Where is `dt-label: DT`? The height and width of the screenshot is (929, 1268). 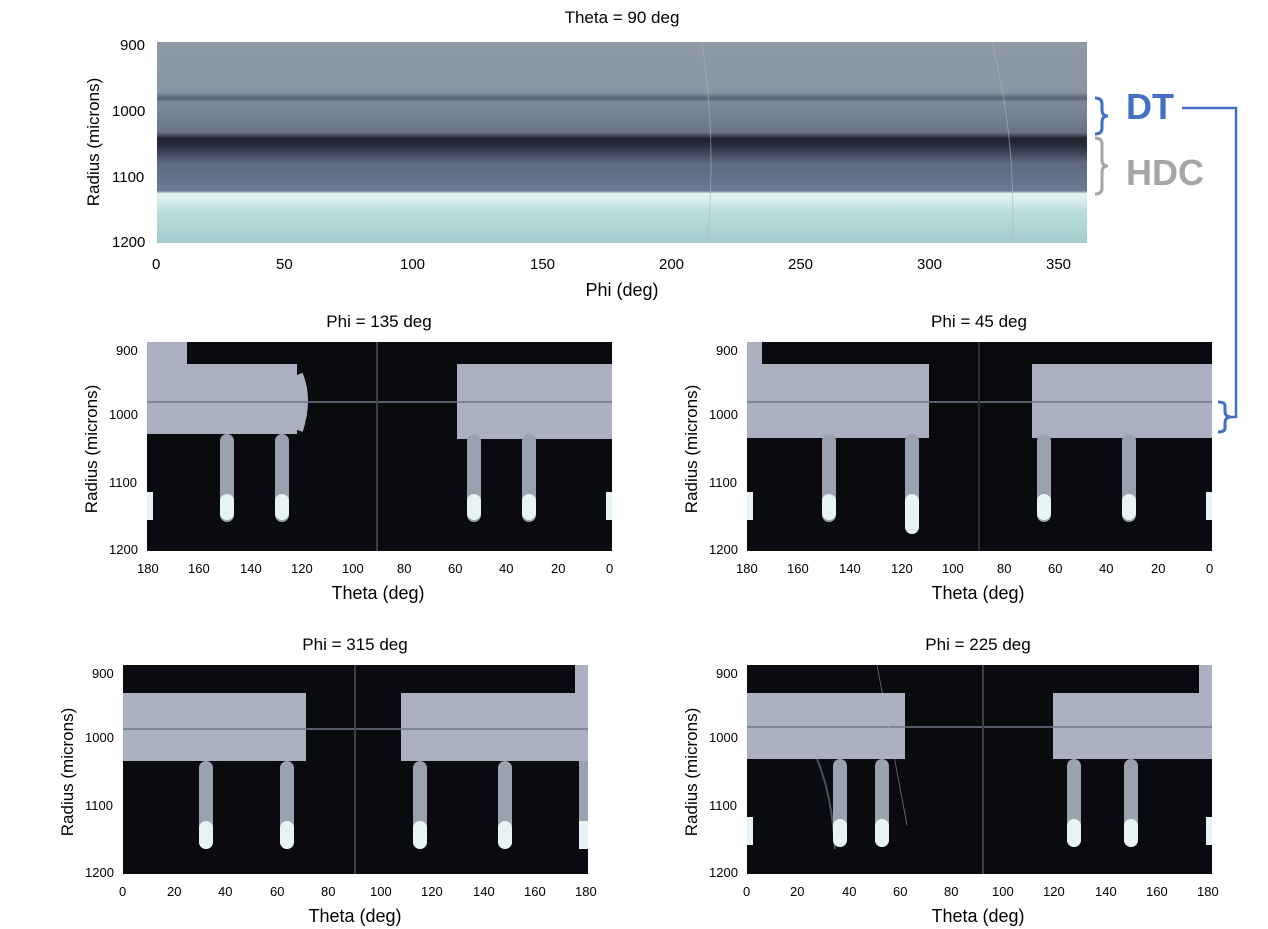
dt-label: DT is located at coordinates (1150, 106).